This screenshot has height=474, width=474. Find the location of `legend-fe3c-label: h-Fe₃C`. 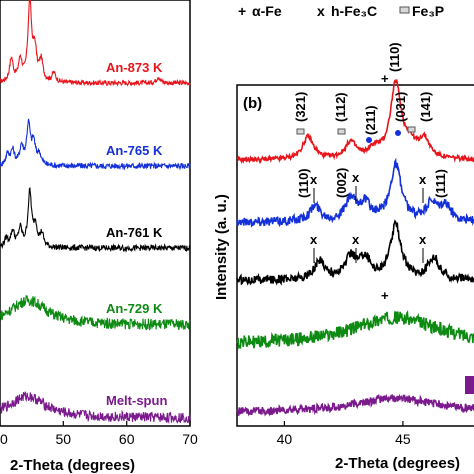

legend-fe3c-label: h-Fe₃C is located at coordinates (354, 11).